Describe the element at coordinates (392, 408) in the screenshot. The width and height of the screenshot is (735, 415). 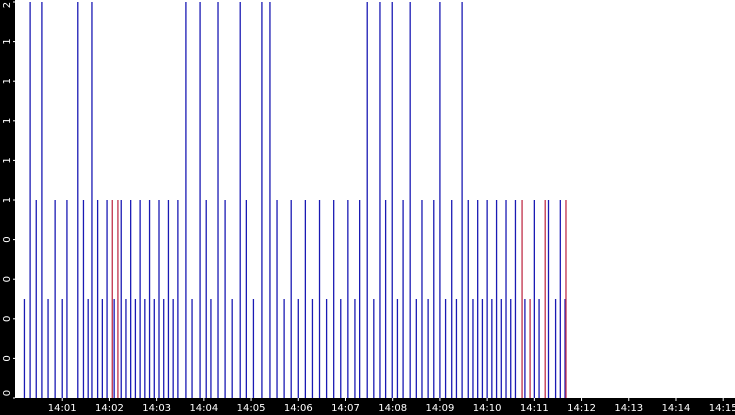
I see `x-tick-label: 14:08` at that location.